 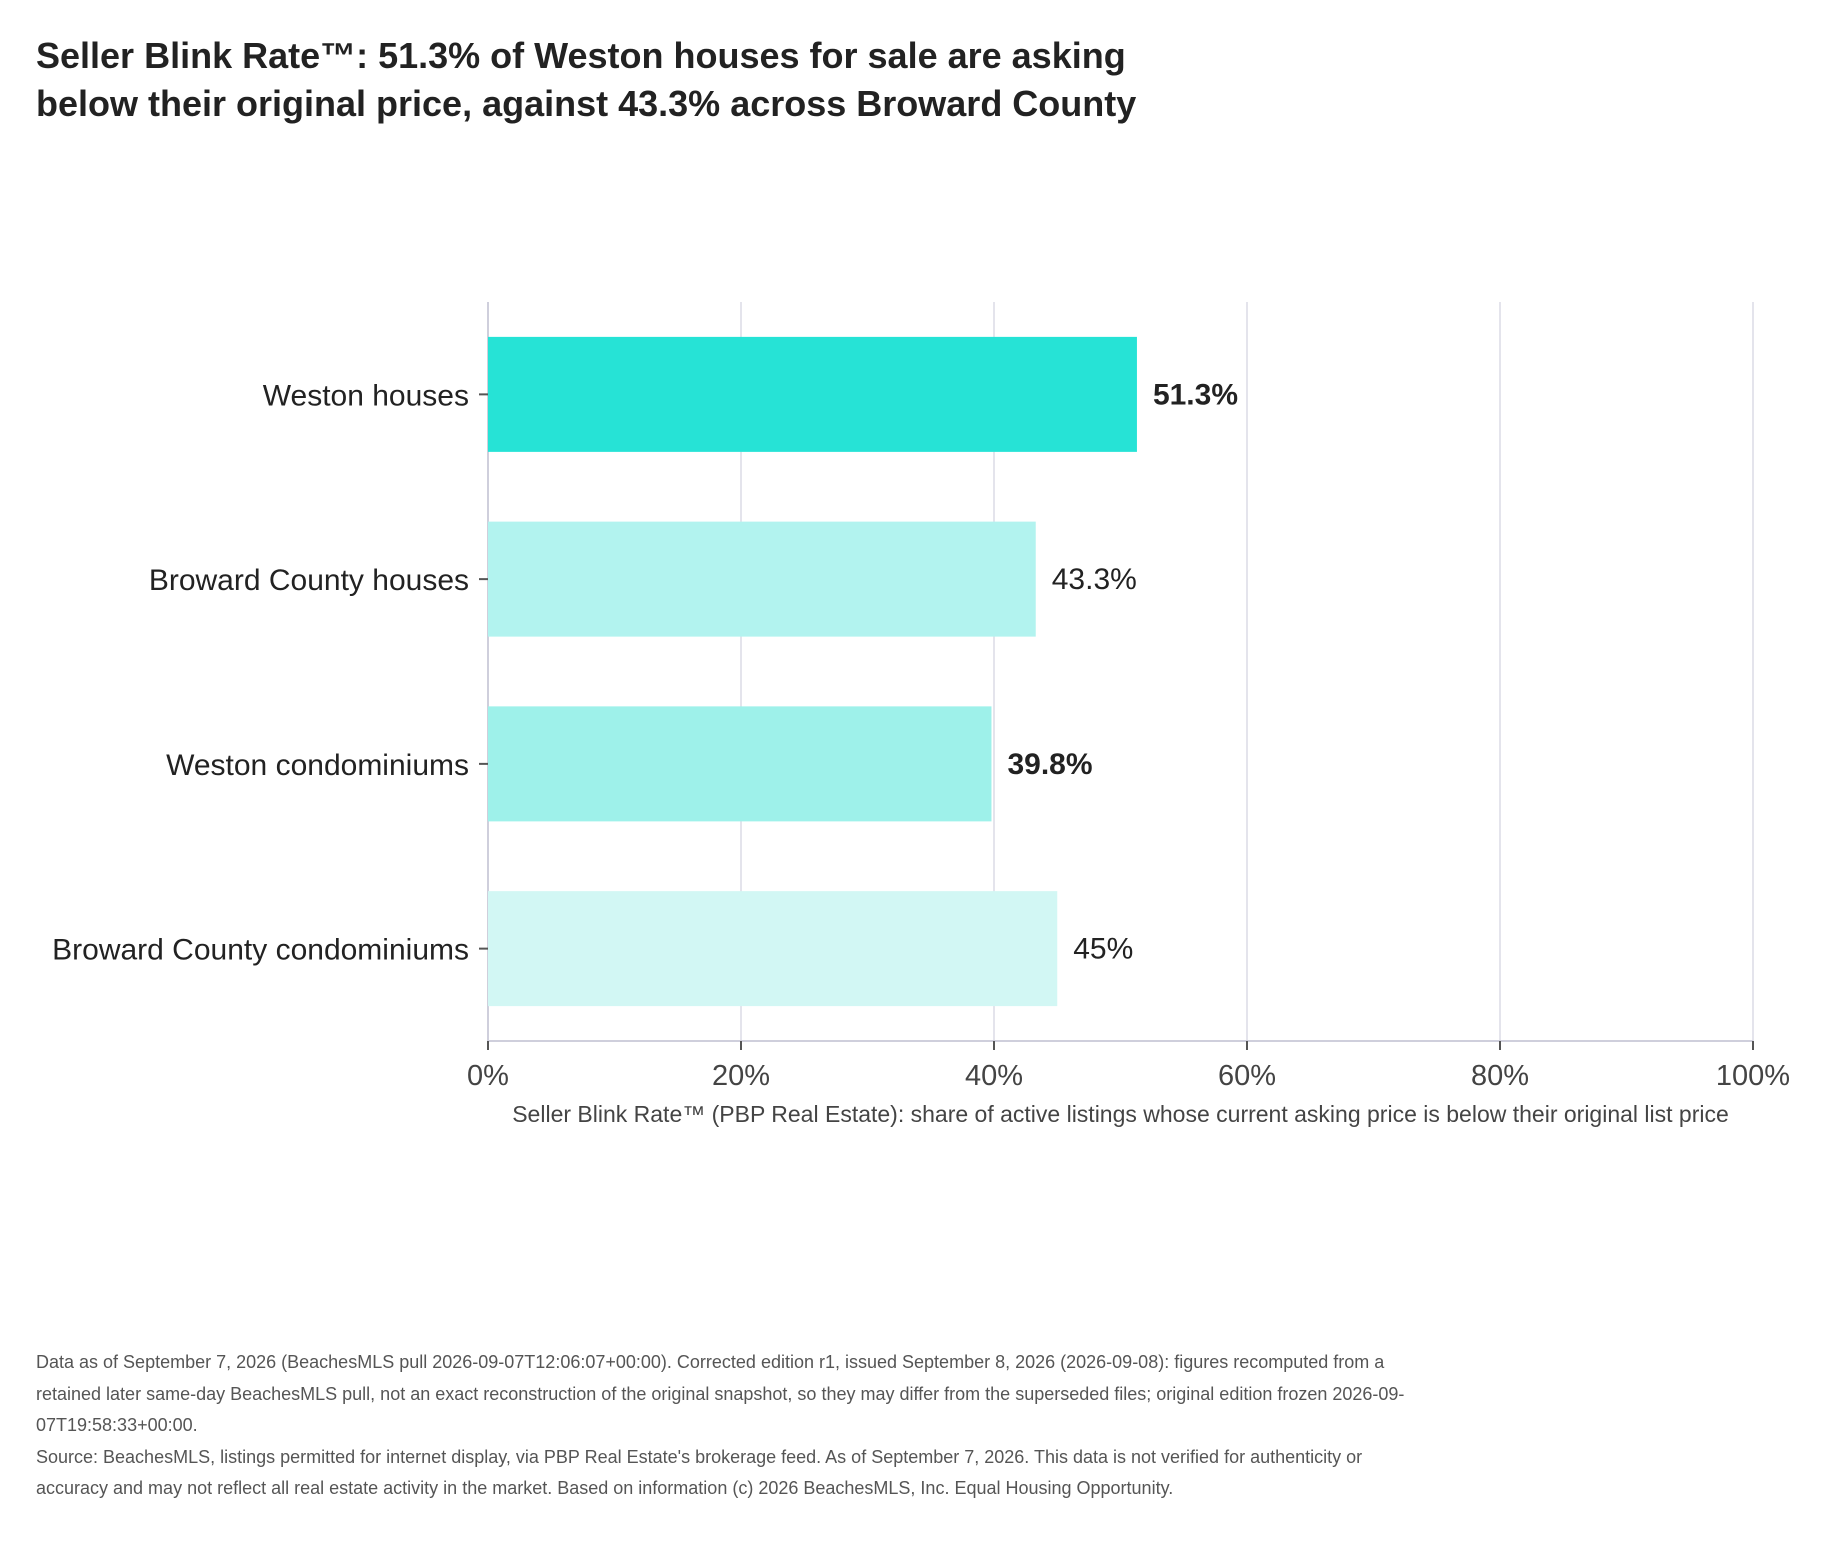 What do you see at coordinates (1103, 949) in the screenshot?
I see `data-label: 45%` at bounding box center [1103, 949].